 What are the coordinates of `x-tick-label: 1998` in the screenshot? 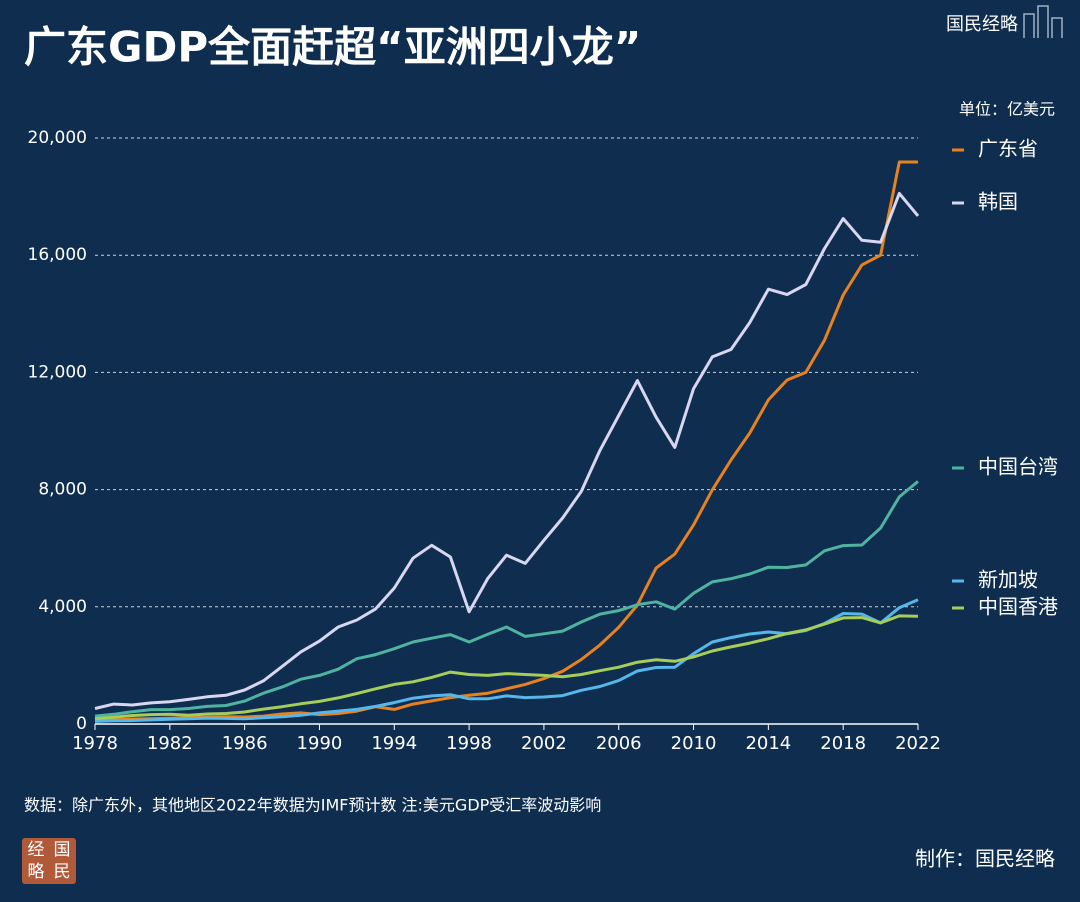 It's located at (469, 743).